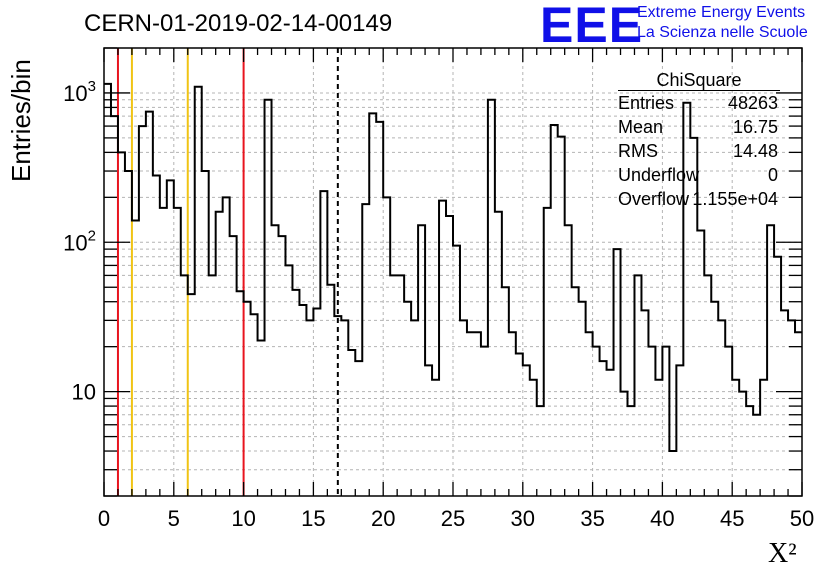 The width and height of the screenshot is (836, 572). What do you see at coordinates (238, 23) in the screenshot?
I see `chart-title: CERN-01-2019-02-14-00149` at bounding box center [238, 23].